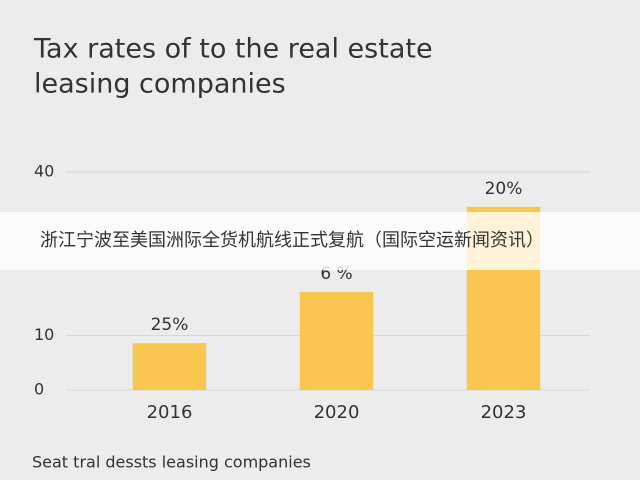 This screenshot has width=640, height=480. Describe the element at coordinates (337, 412) in the screenshot. I see `x-tick-label: 2020` at that location.